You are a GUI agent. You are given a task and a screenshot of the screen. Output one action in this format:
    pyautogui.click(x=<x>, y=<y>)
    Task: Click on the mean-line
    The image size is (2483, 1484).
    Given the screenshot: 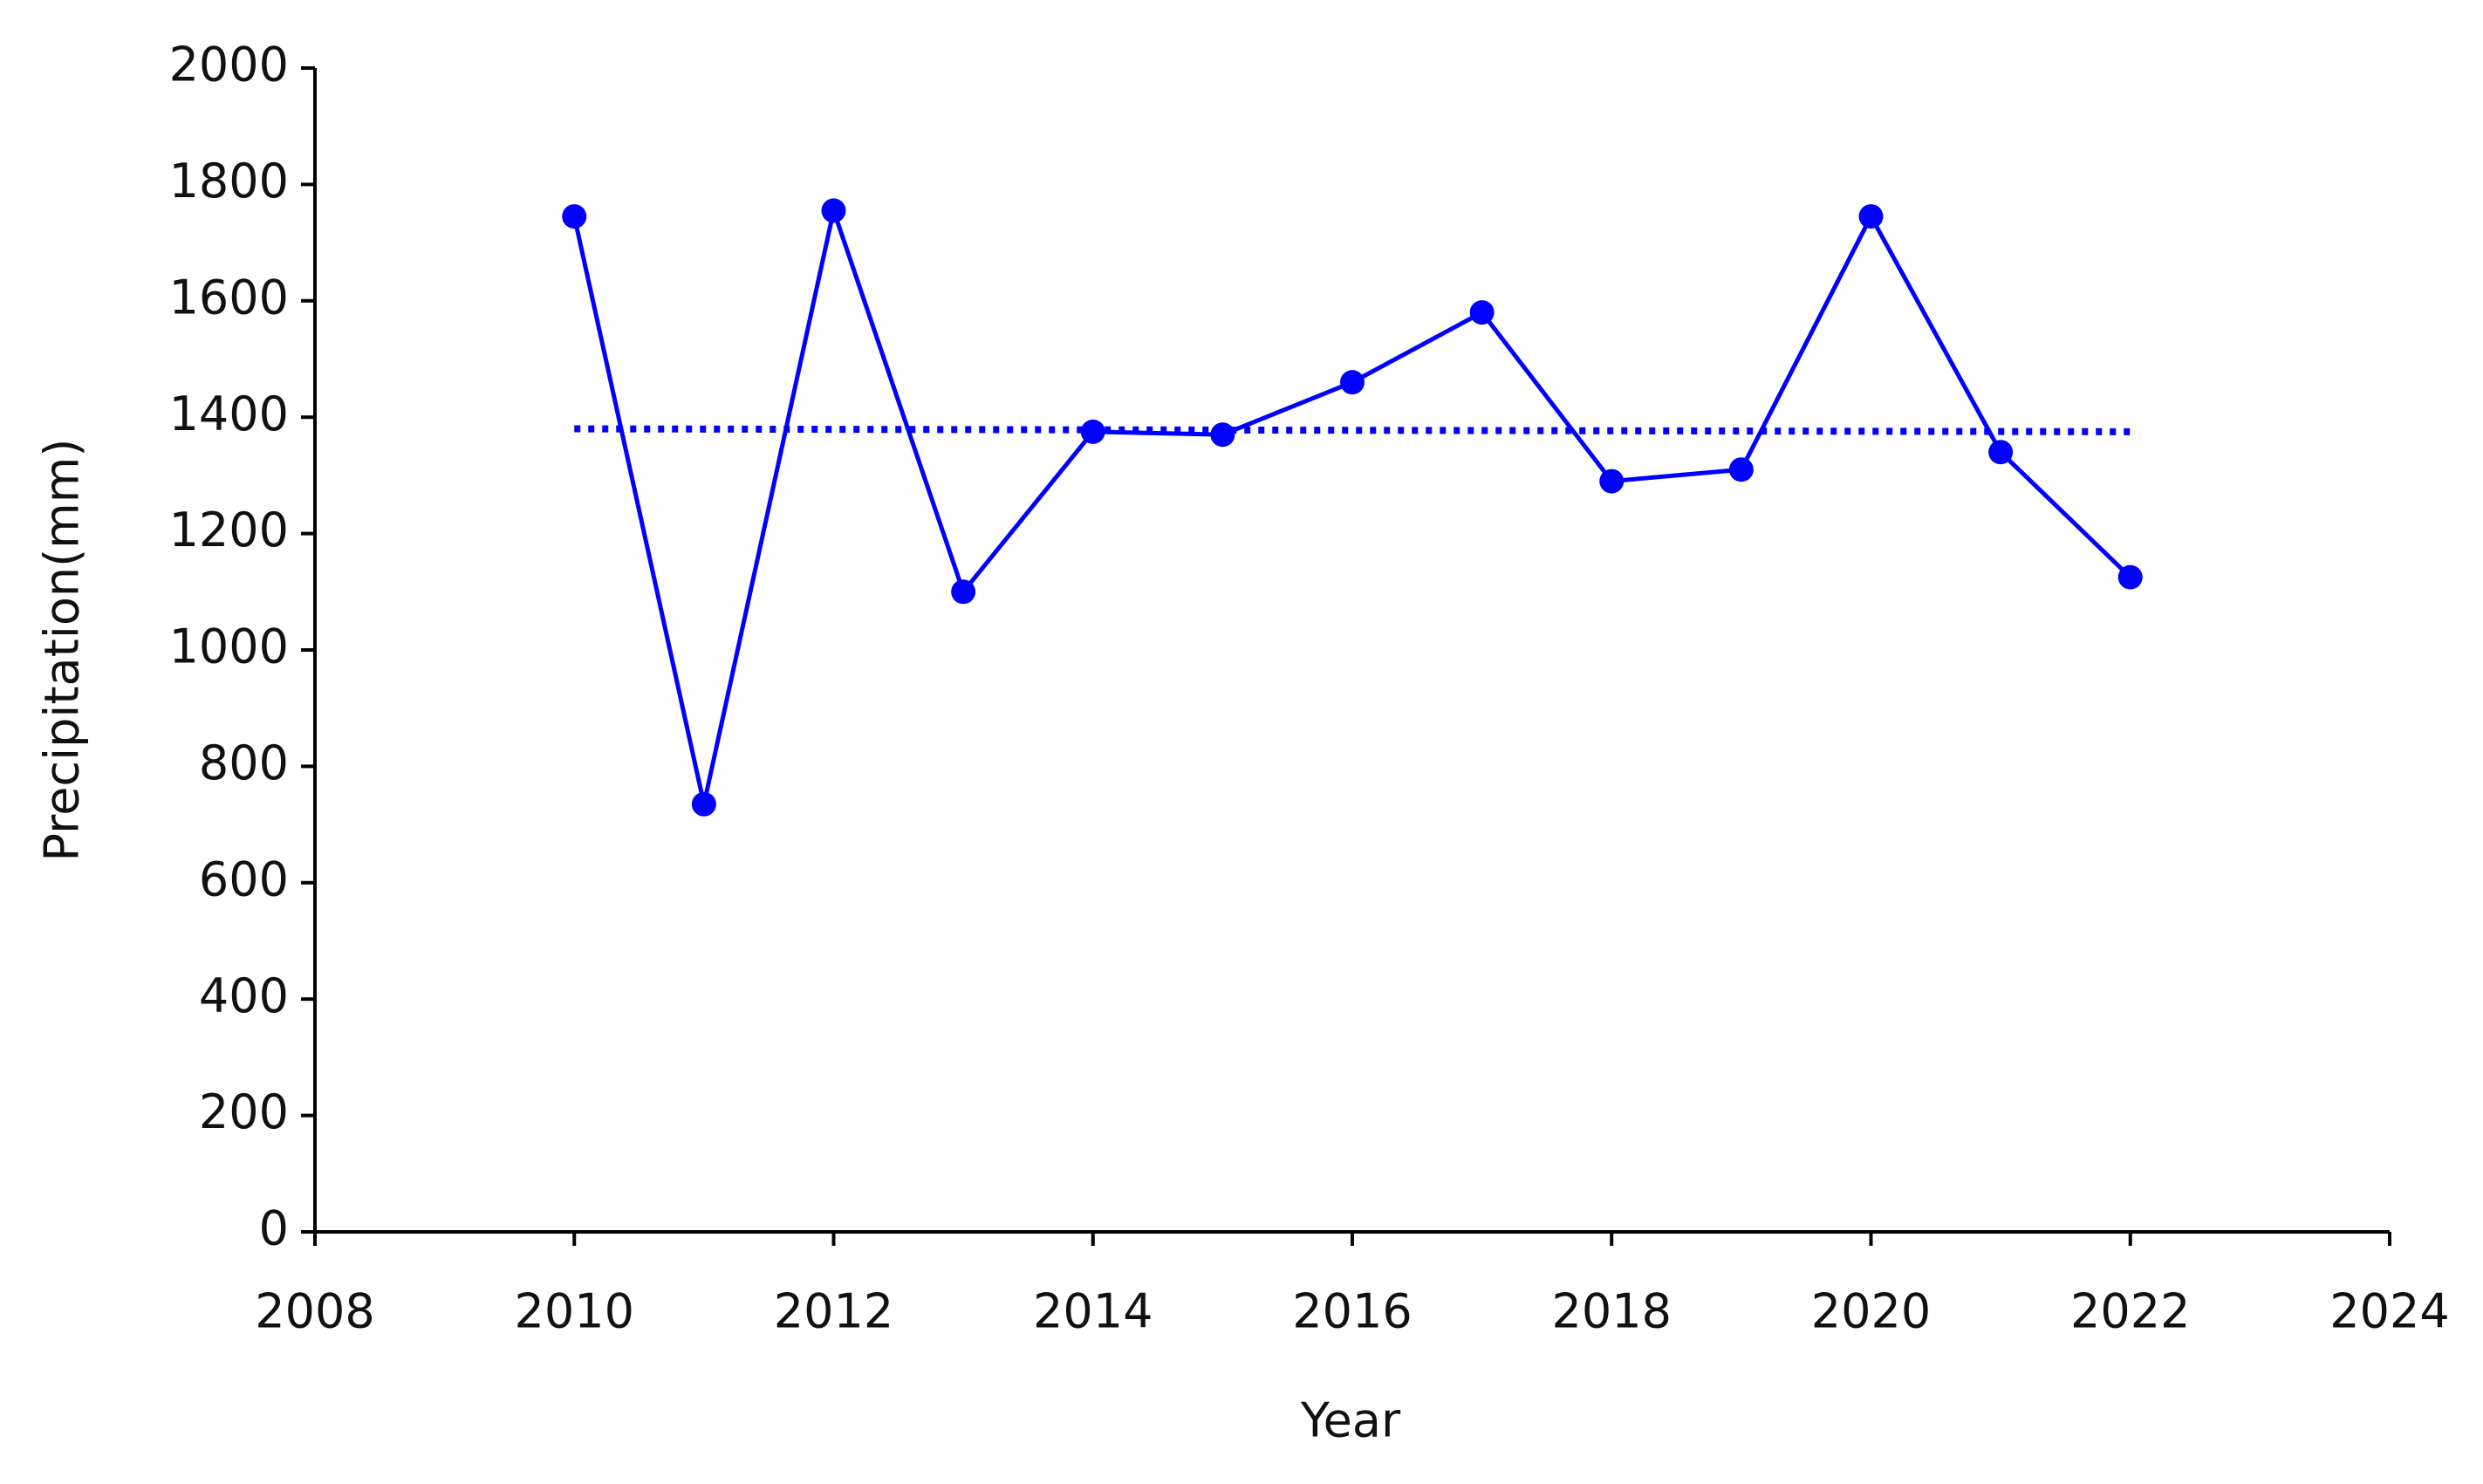 What is the action you would take?
    pyautogui.click(x=1353, y=430)
    